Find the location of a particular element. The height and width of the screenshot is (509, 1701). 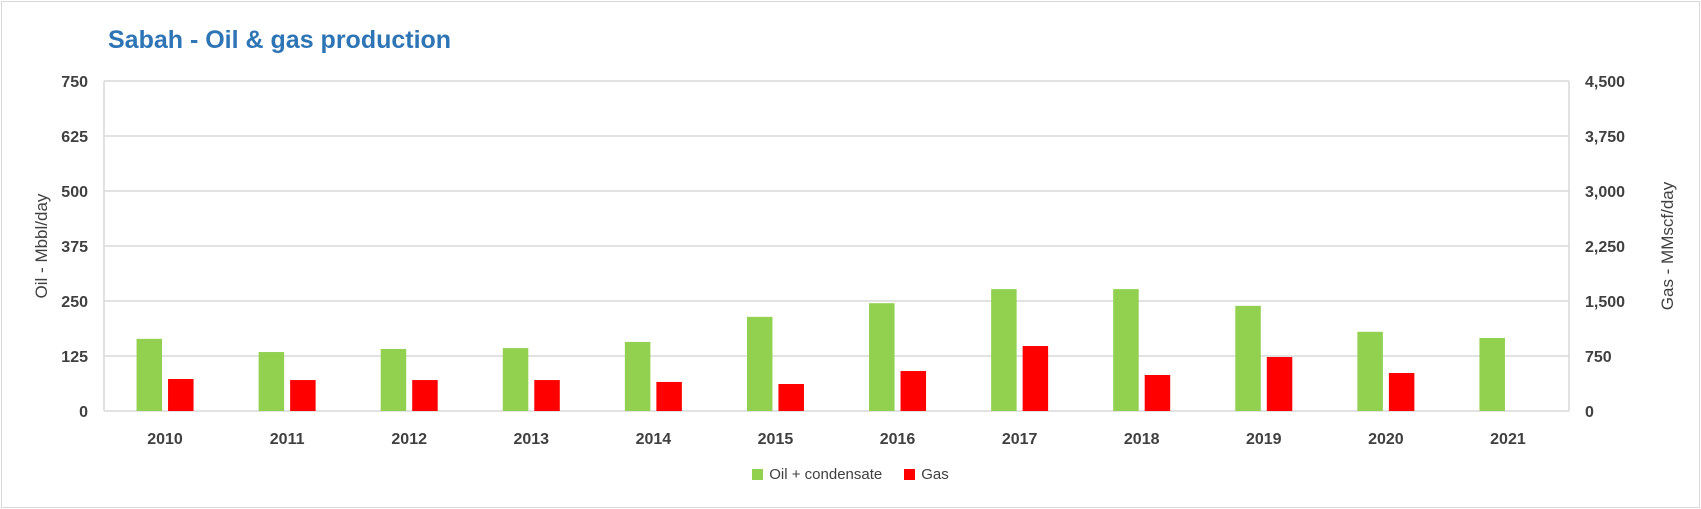

legend-label-gas: Gas is located at coordinates (935, 474).